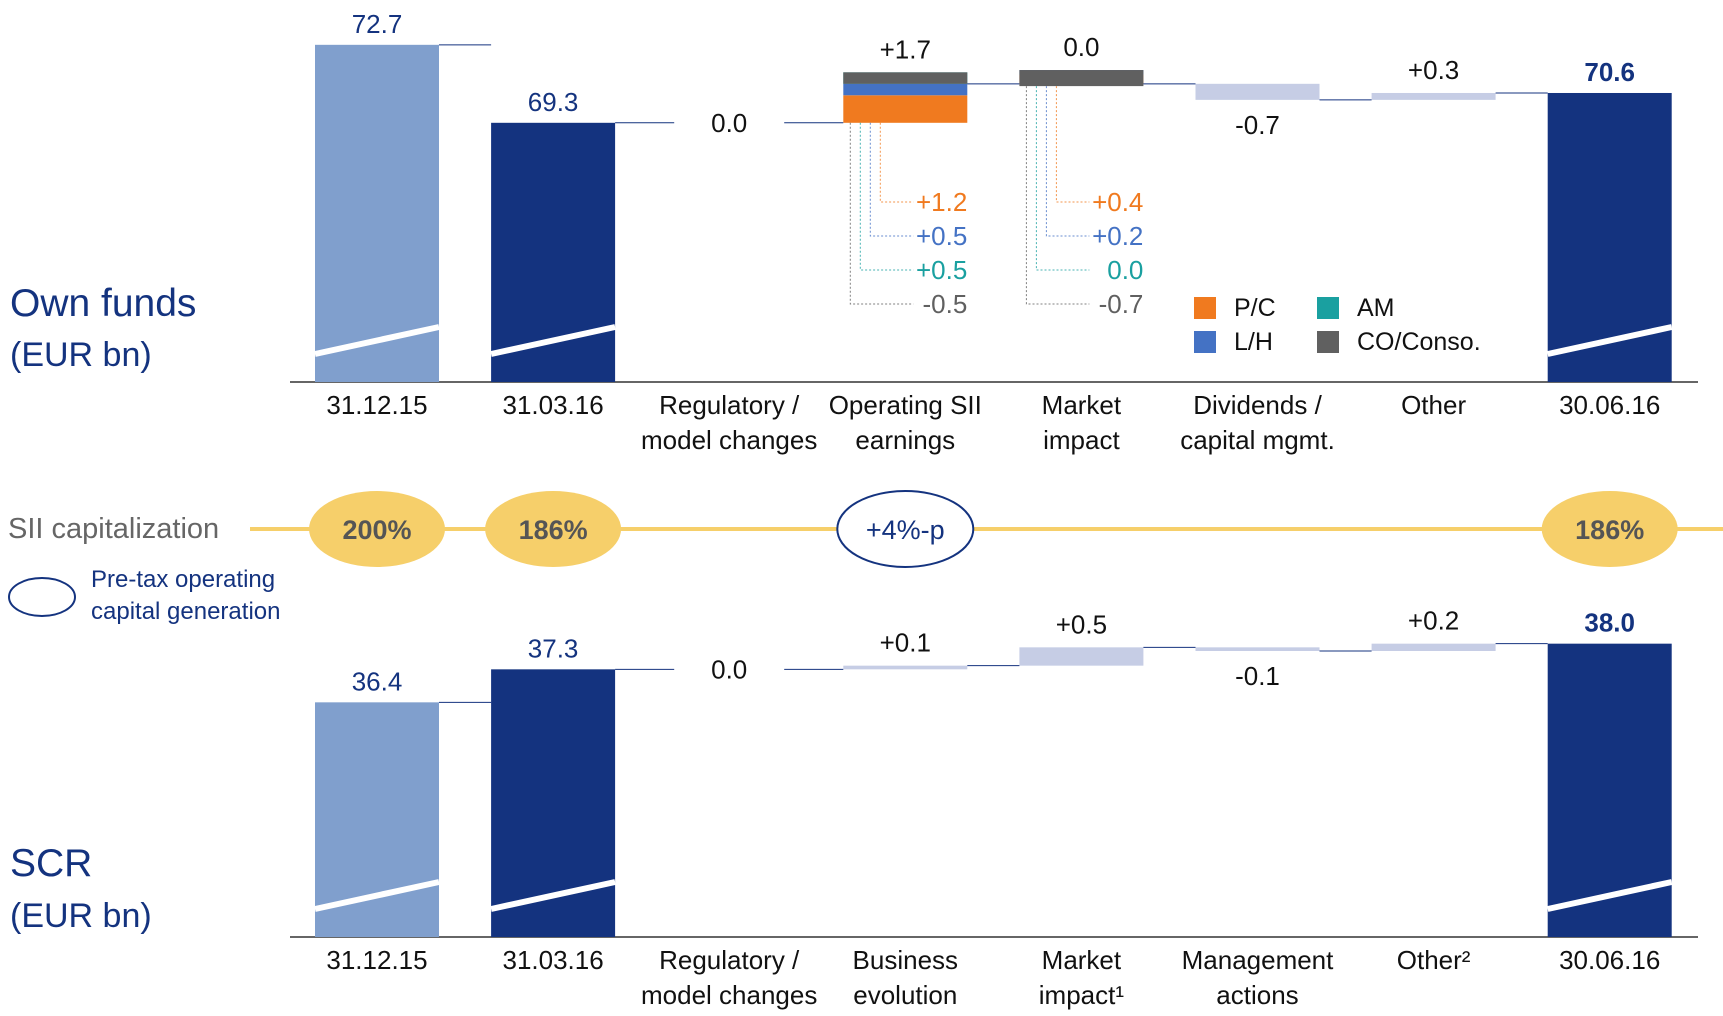  I want to click on generation-legend-label: Pre-tax operating capital generation, so click(186, 595).